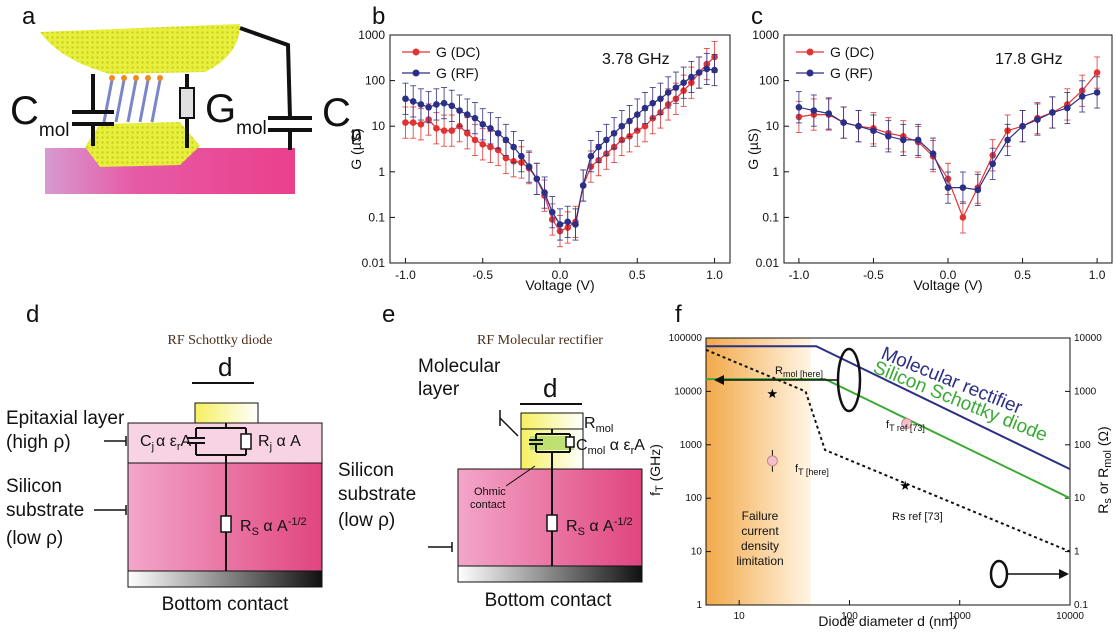 Image resolution: width=1116 pixels, height=633 pixels. What do you see at coordinates (1088, 338) in the screenshot?
I see `y2-tick-label: 10000` at bounding box center [1088, 338].